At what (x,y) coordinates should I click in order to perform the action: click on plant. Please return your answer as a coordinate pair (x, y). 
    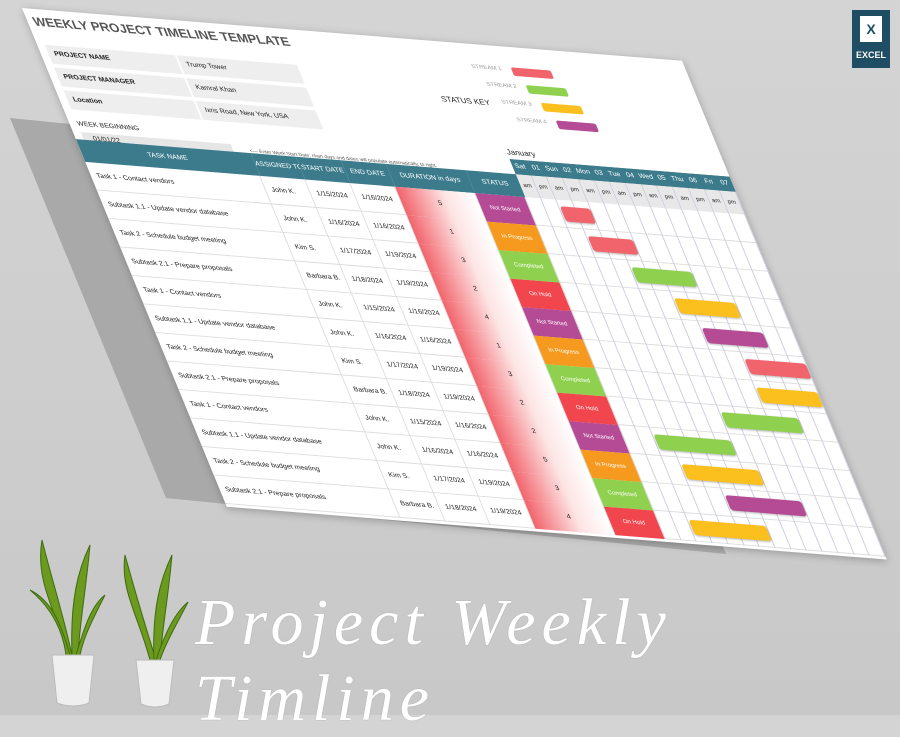
    Looking at the image, I should click on (109, 600).